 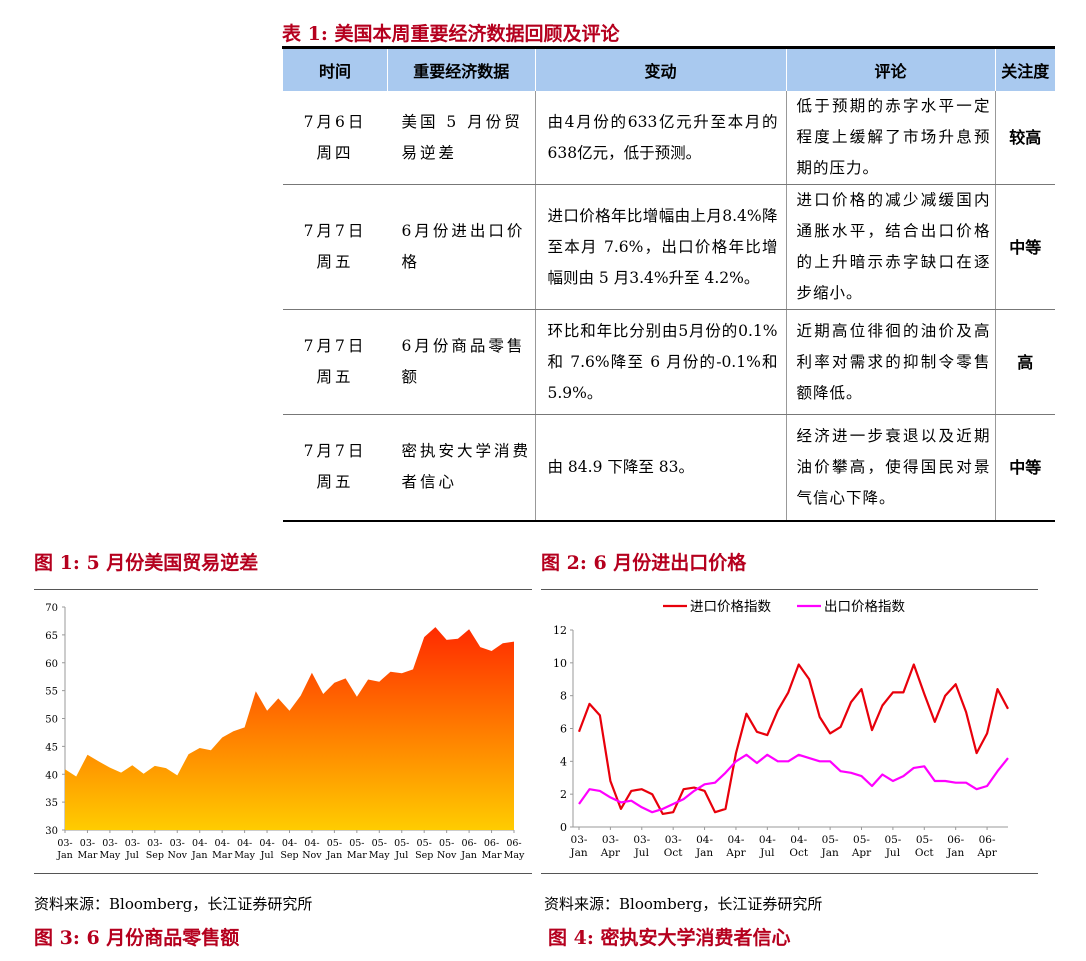 What do you see at coordinates (683, 904) in the screenshot?
I see `fig2-source: 资料来源：Bloomberg，长江证券研究所` at bounding box center [683, 904].